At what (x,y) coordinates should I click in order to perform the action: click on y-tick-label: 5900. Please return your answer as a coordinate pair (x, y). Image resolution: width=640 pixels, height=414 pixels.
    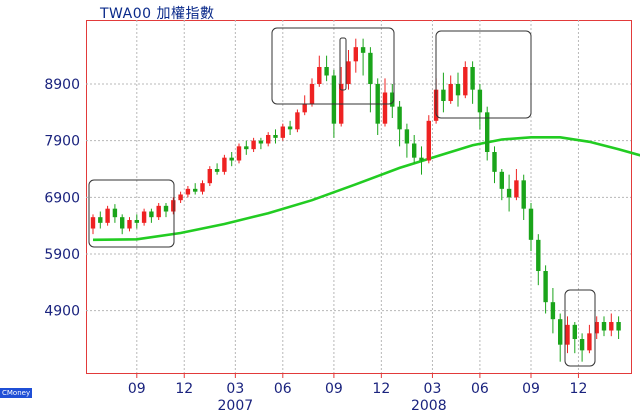
    Looking at the image, I should click on (62, 255).